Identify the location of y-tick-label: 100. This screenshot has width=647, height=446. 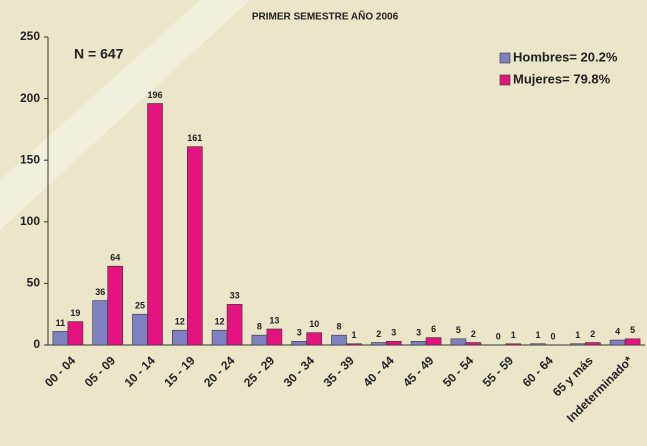
(30, 221).